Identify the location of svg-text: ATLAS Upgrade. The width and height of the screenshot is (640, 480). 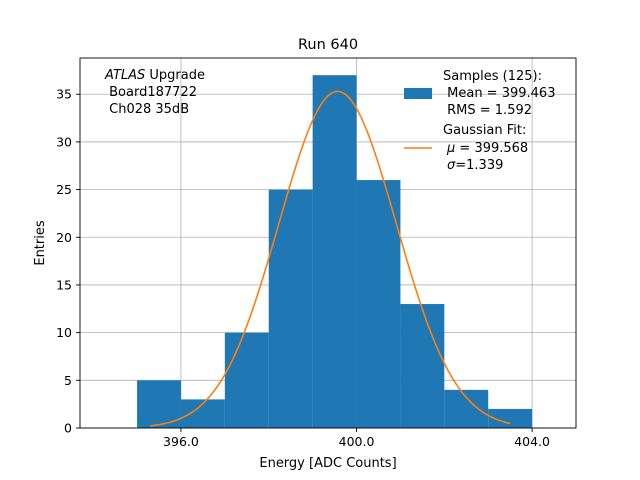
(154, 75).